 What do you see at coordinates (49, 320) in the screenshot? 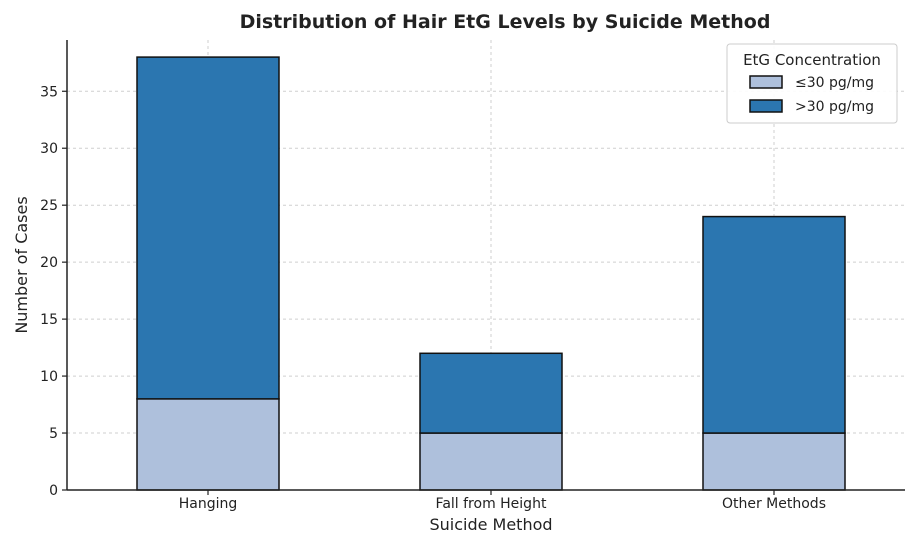
I see `y-tick-label: 15` at bounding box center [49, 320].